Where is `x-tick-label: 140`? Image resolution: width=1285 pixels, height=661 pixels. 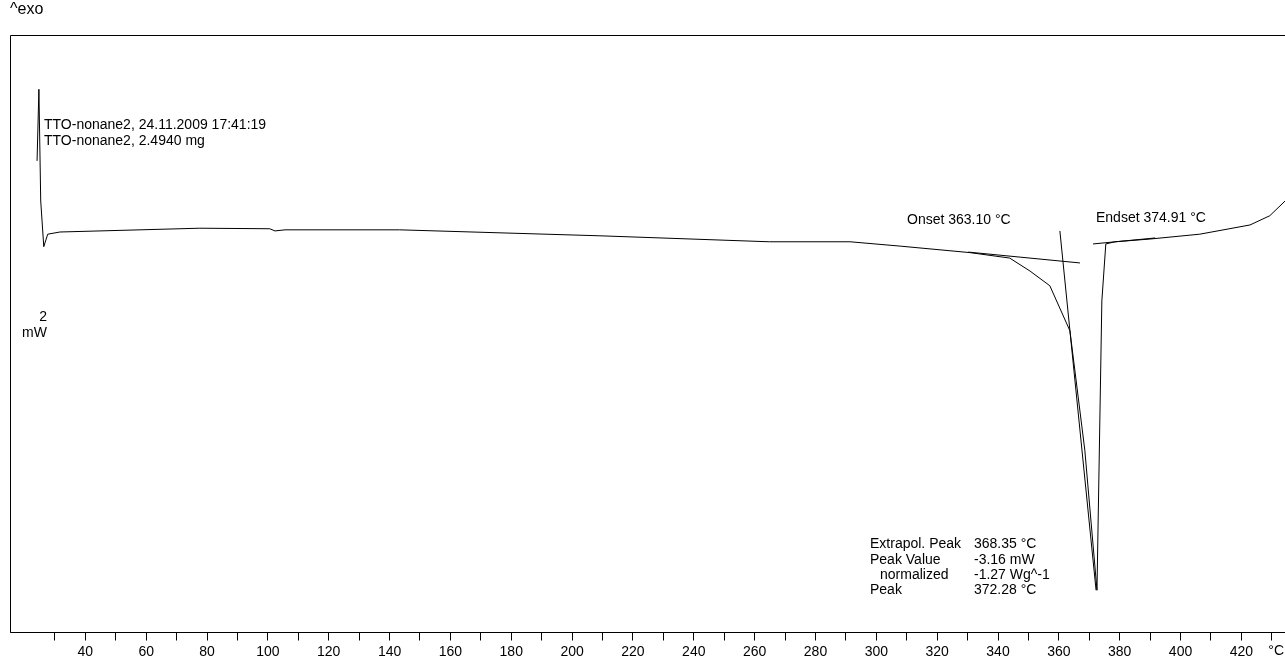
x-tick-label: 140 is located at coordinates (389, 650).